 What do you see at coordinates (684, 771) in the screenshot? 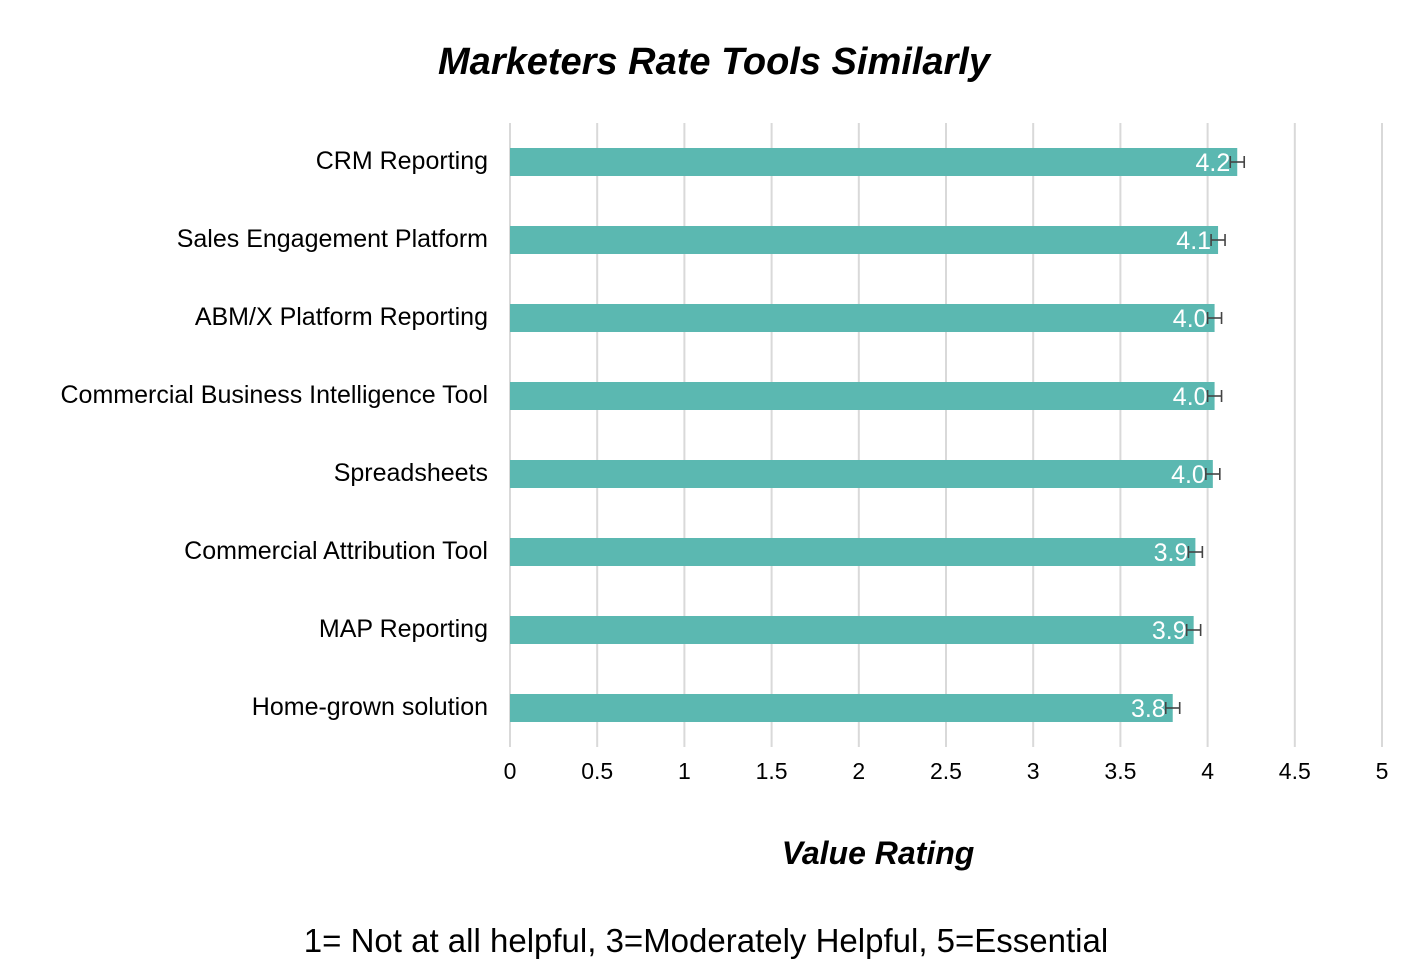
I see `x-tick-label: 1` at bounding box center [684, 771].